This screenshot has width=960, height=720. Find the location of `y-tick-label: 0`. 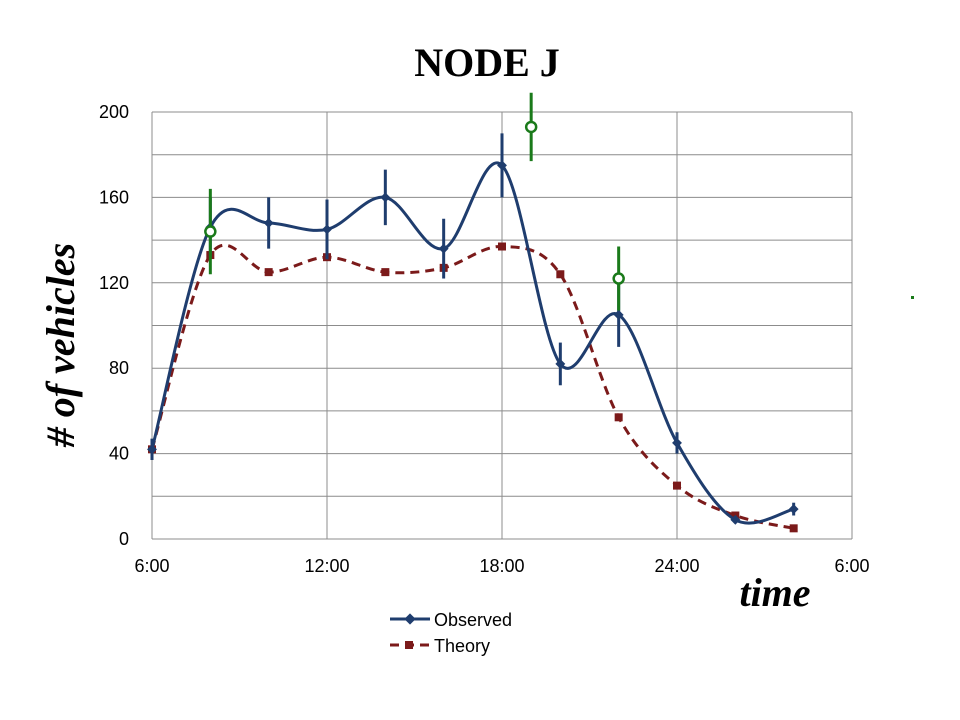

y-tick-label: 0 is located at coordinates (124, 539).